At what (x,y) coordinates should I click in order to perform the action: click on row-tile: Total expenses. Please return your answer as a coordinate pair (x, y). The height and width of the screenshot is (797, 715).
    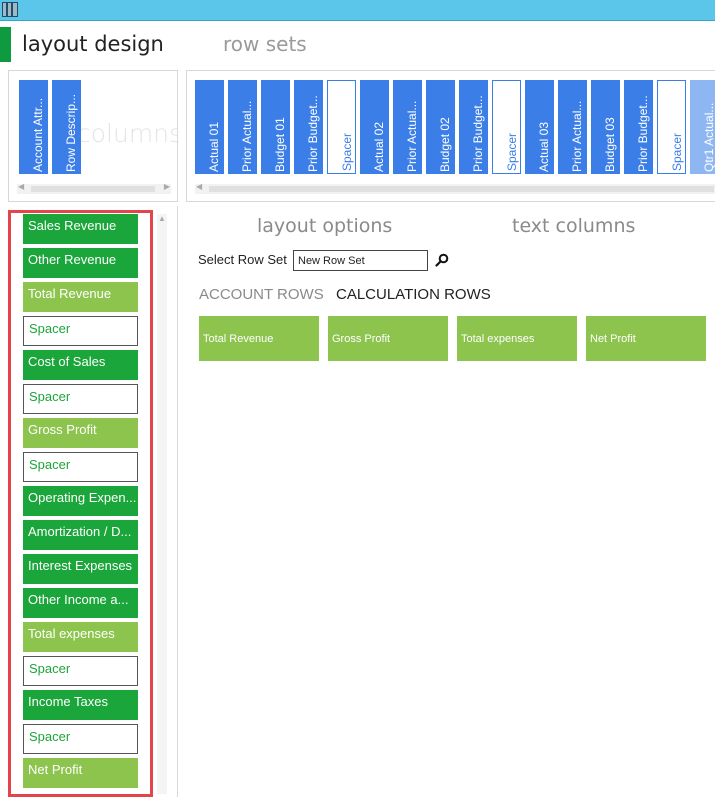
    Looking at the image, I should click on (80, 637).